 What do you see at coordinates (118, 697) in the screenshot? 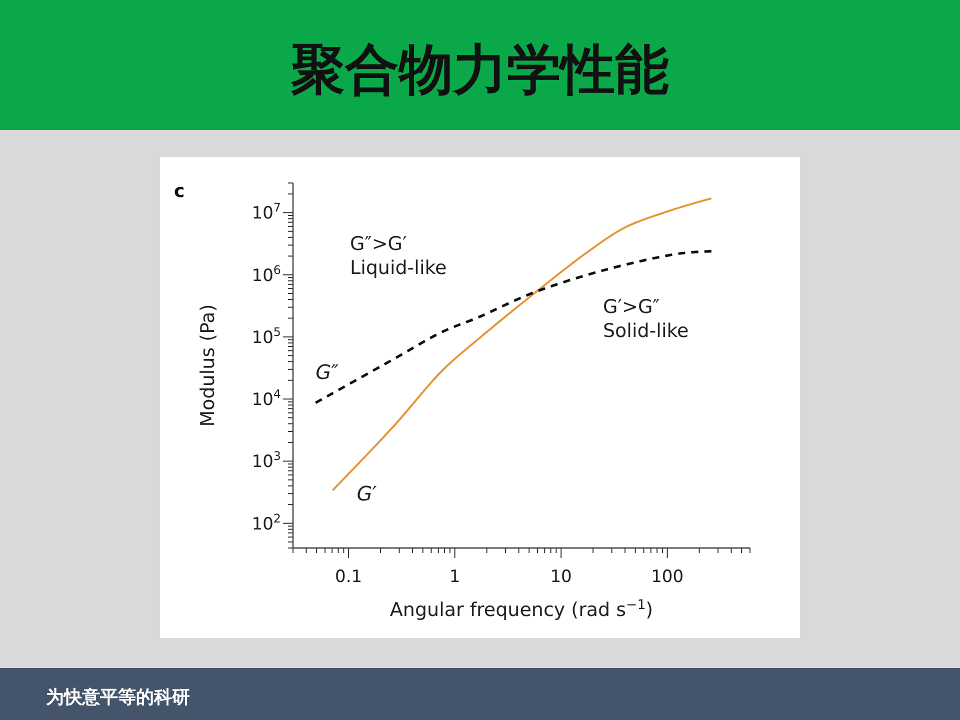
I see `text: 为快意平等的科研` at bounding box center [118, 697].